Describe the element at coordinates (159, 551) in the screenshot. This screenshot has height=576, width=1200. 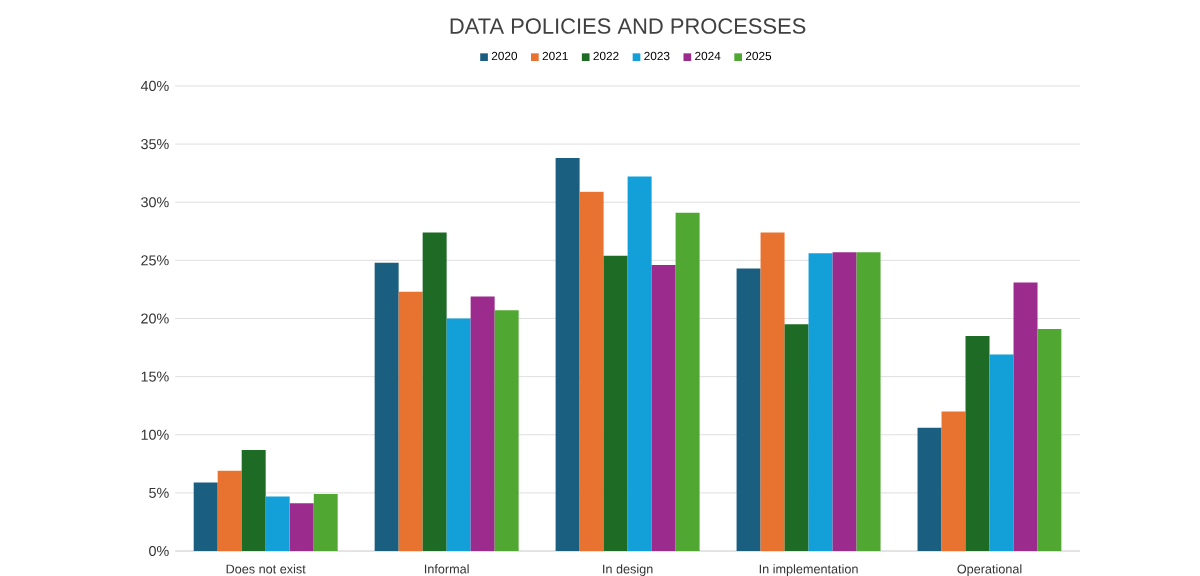
I see `y-tick-label: 0%` at that location.